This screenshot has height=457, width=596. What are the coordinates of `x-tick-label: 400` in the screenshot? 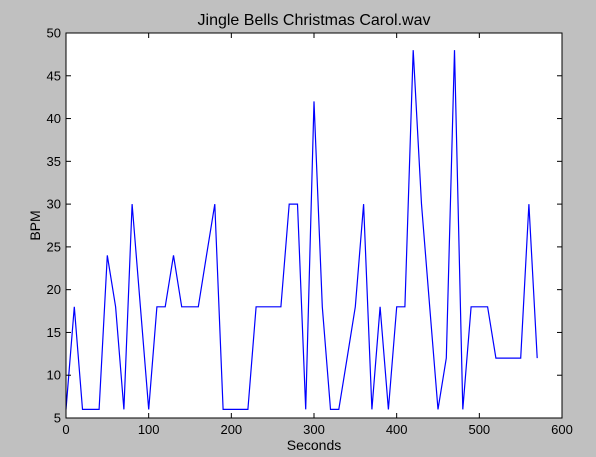 It's located at (397, 429).